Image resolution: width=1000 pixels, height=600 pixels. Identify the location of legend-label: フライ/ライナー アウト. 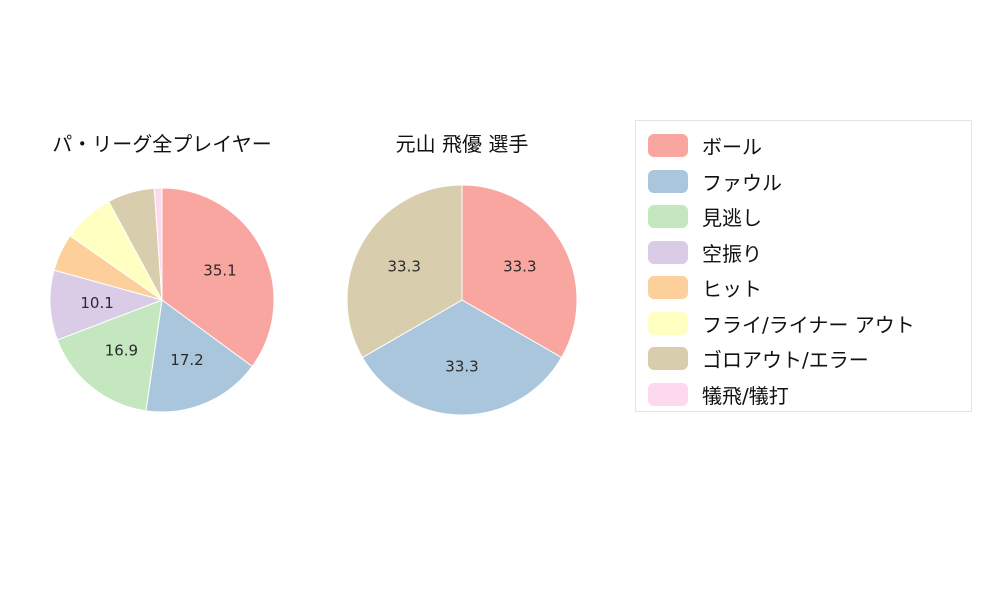
(808, 324).